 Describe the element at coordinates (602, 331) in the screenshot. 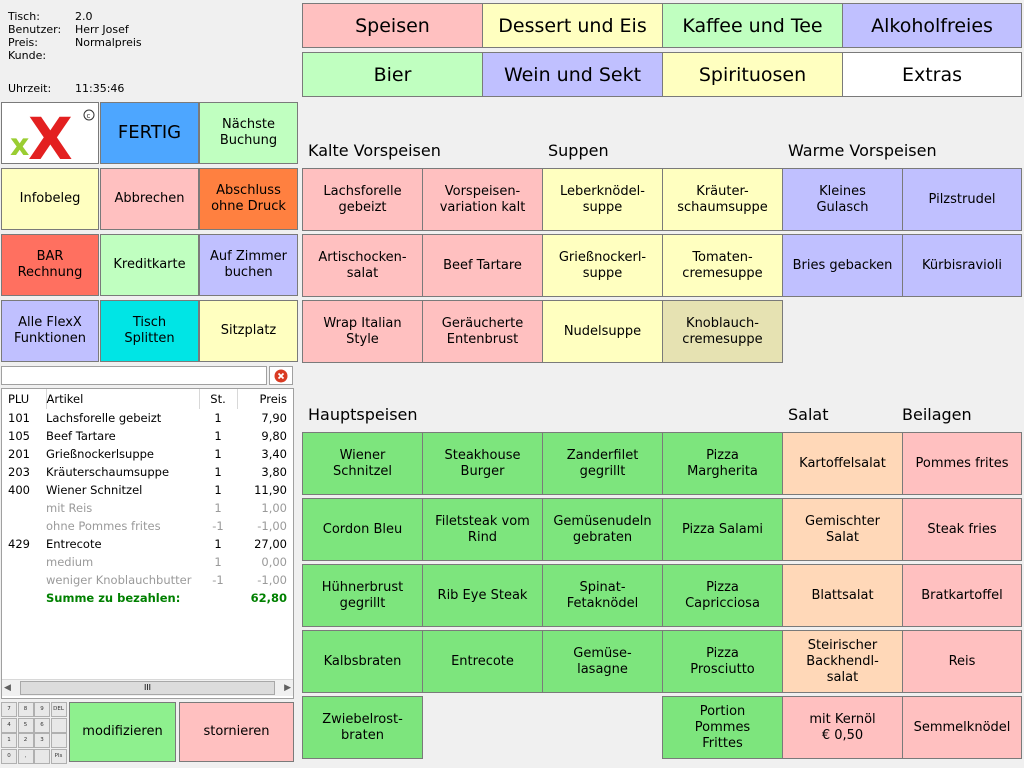

I see `menu-item-nudelsuppe: Nudelsuppe` at that location.